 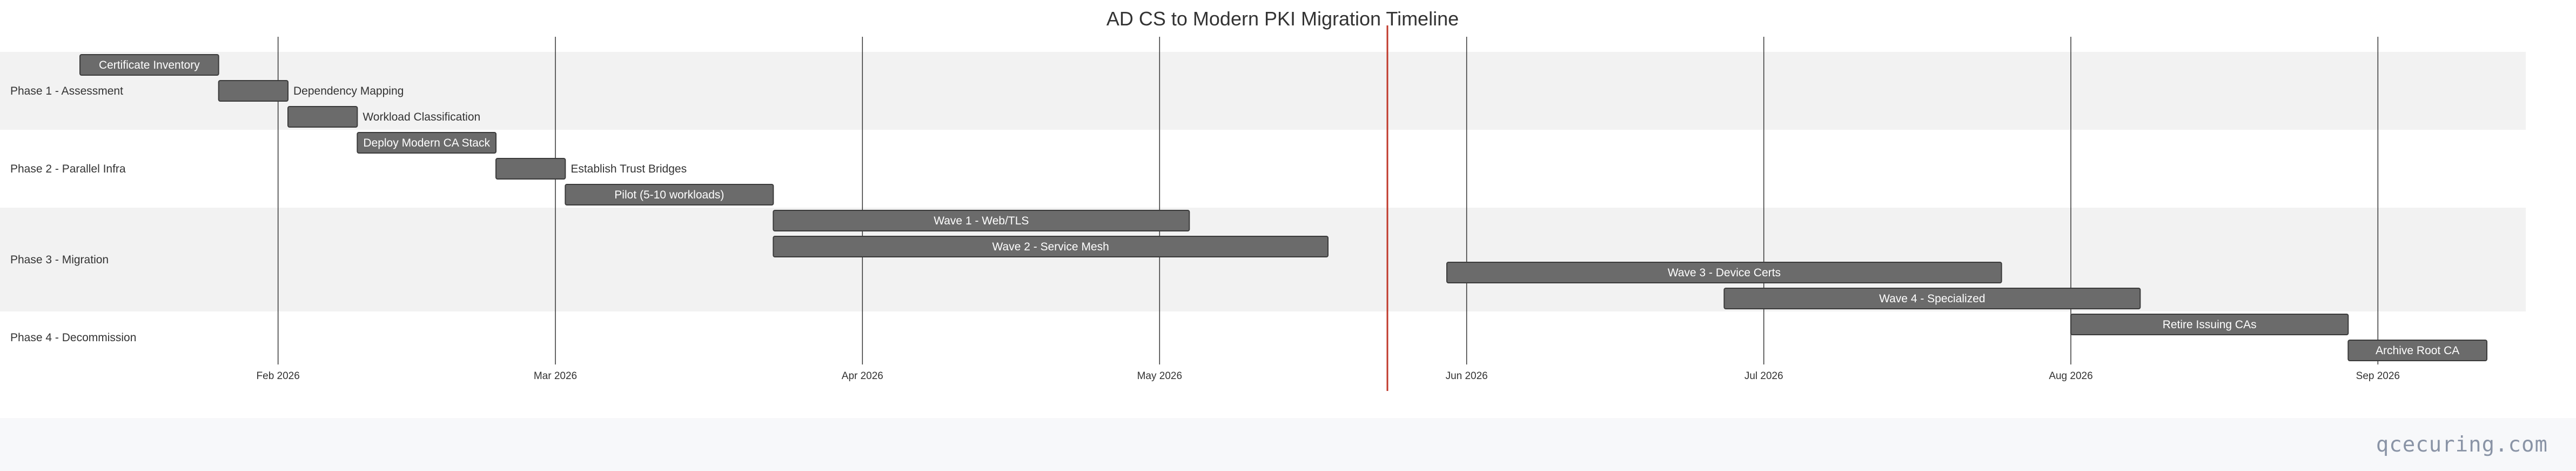 What do you see at coordinates (2378, 376) in the screenshot?
I see `tick-label: Sep 2026` at bounding box center [2378, 376].